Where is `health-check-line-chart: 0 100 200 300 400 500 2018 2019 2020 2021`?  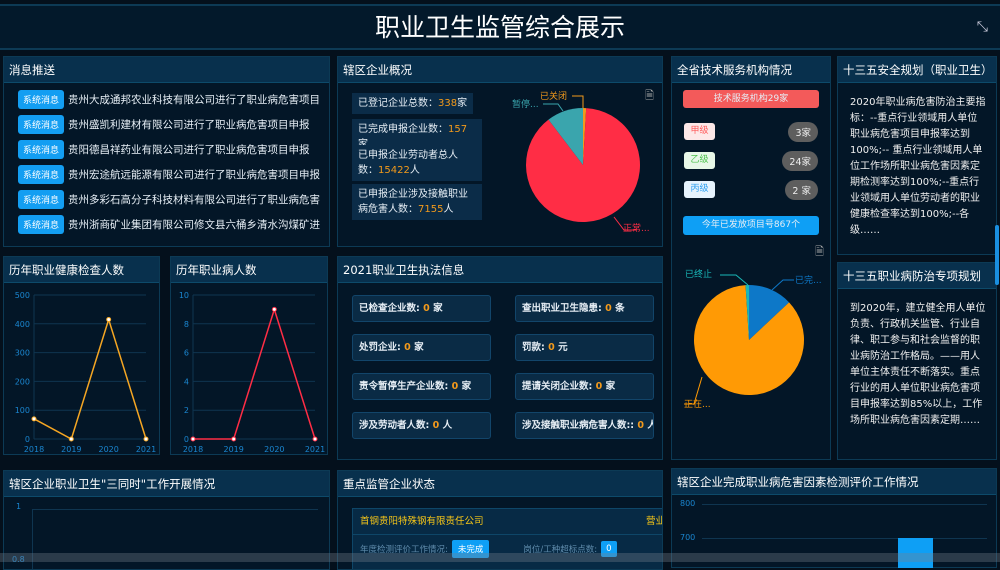
health-check-line-chart: 0 100 200 300 400 500 2018 2019 2020 2021 is located at coordinates (85, 372).